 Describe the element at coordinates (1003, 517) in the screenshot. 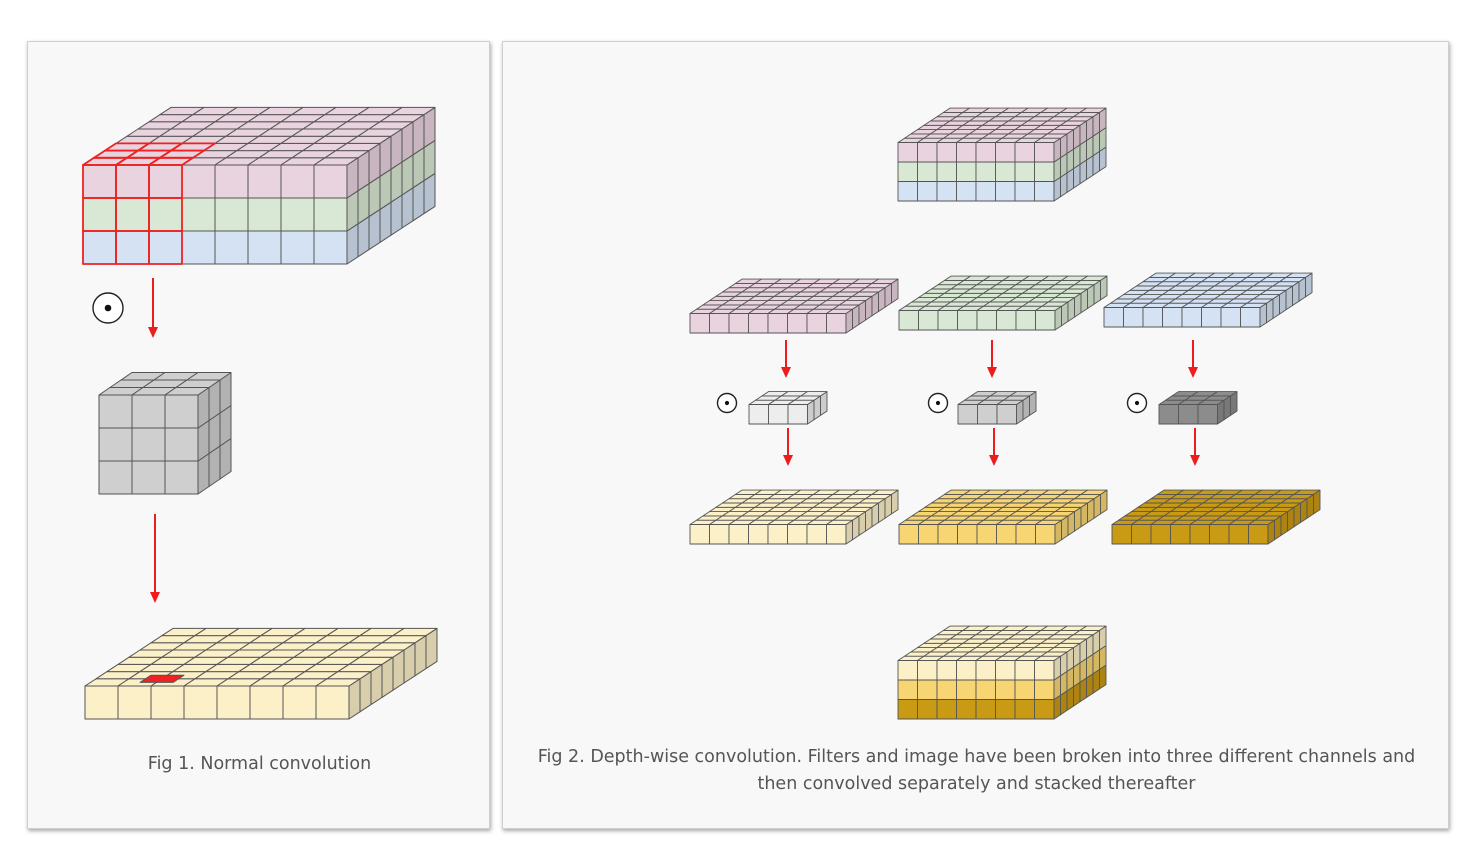

I see `output-gold` at that location.